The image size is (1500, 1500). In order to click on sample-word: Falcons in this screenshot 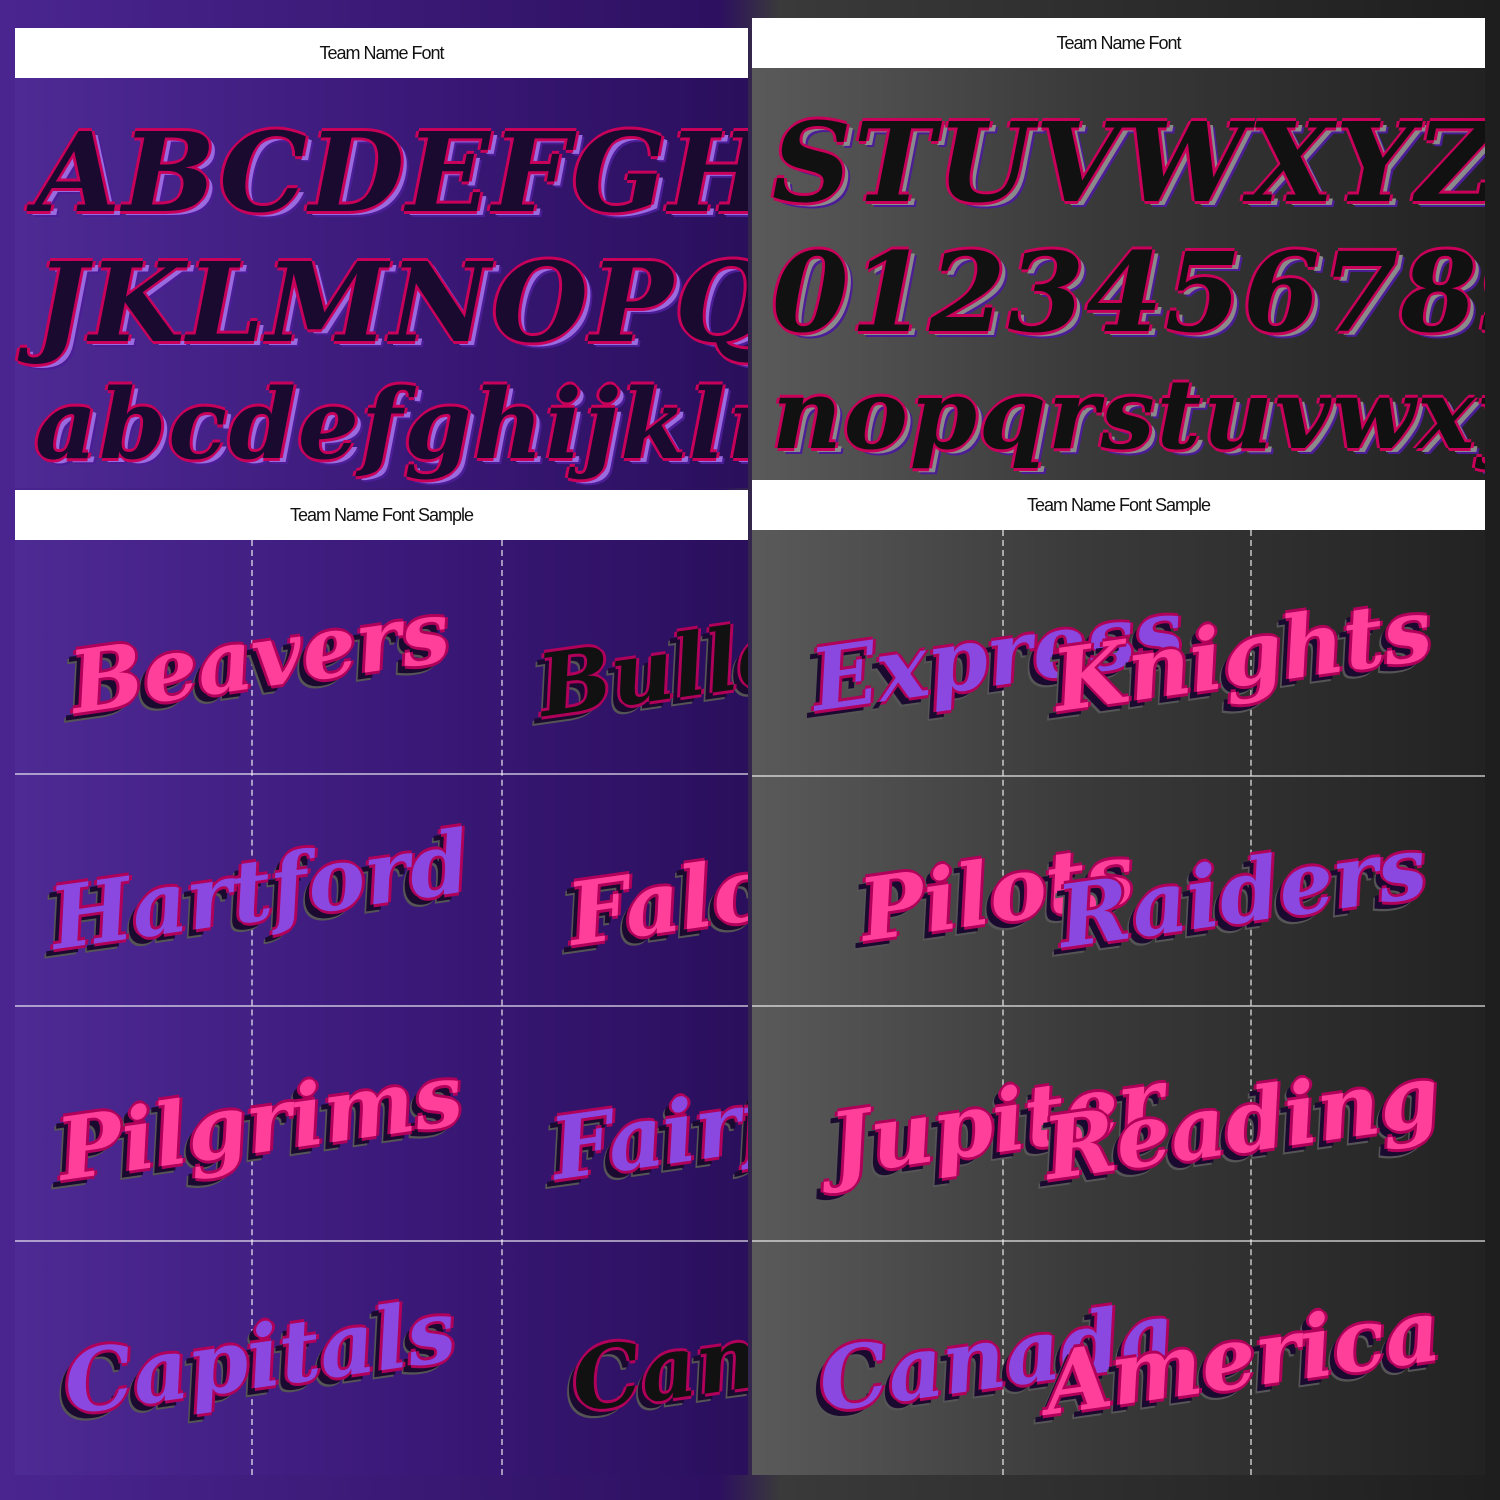, I will do `click(655, 890)`.